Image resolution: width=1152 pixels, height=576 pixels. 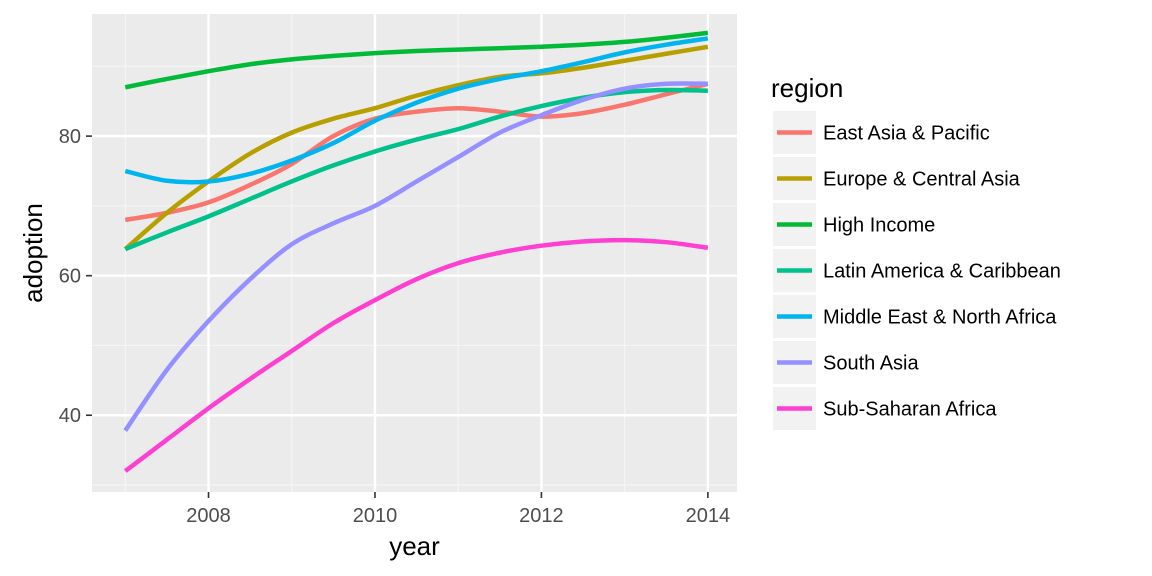 What do you see at coordinates (879, 226) in the screenshot?
I see `legend-label: High Income` at bounding box center [879, 226].